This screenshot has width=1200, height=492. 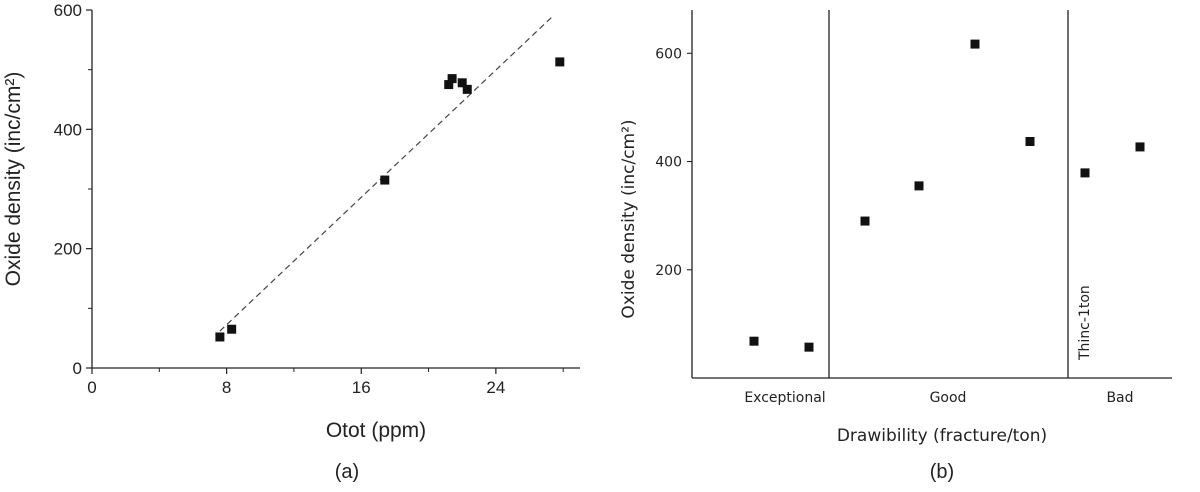 I want to click on chart-b-y-tick-label: 600, so click(x=668, y=54).